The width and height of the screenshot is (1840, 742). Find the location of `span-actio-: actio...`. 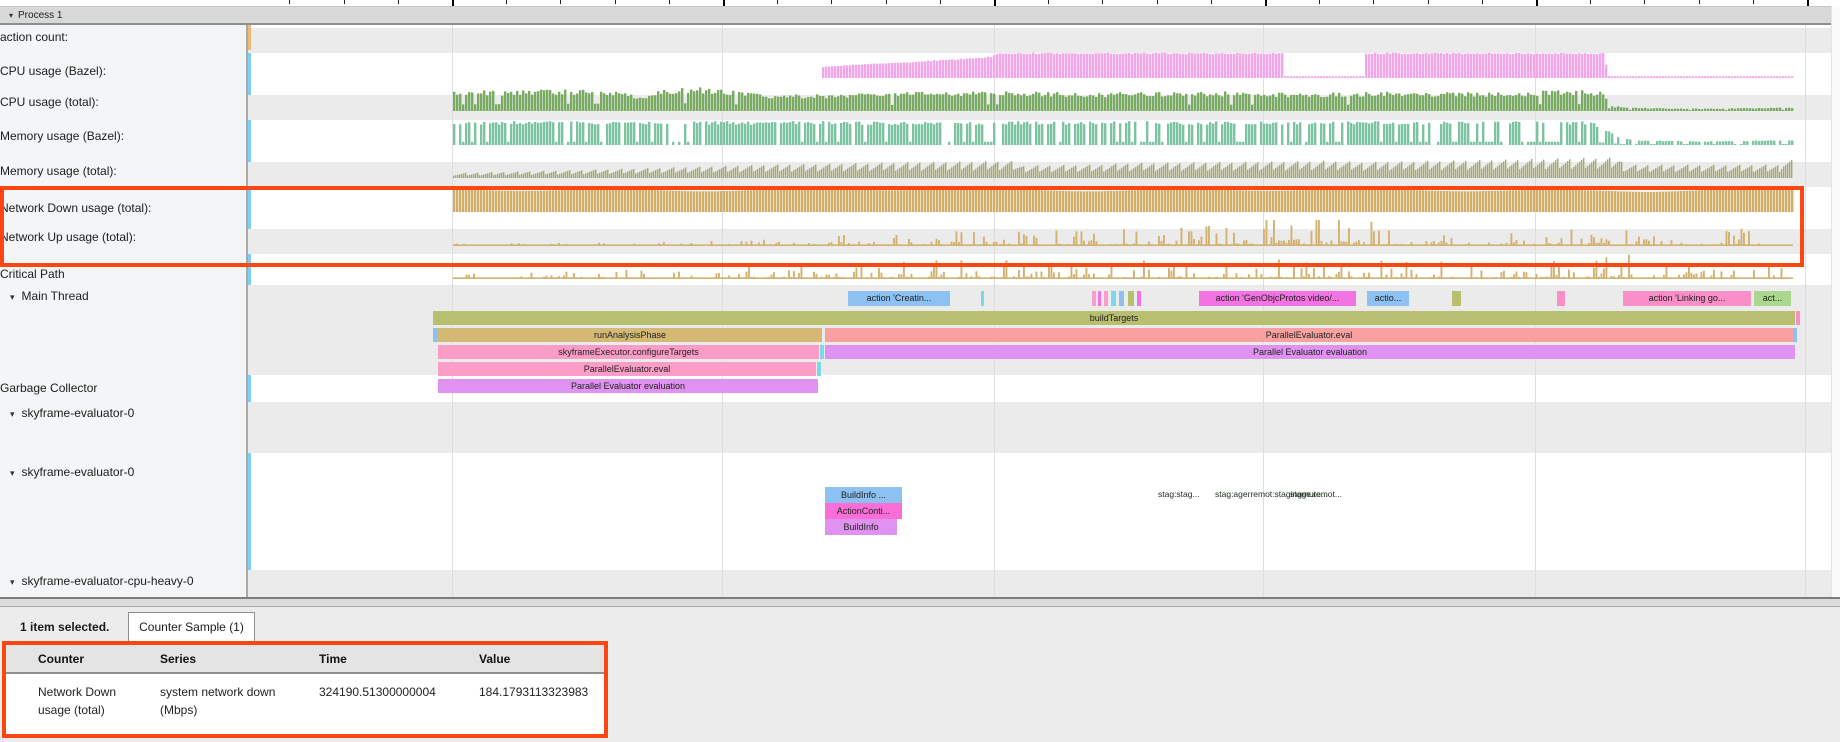

span-actio-: actio... is located at coordinates (1388, 298).